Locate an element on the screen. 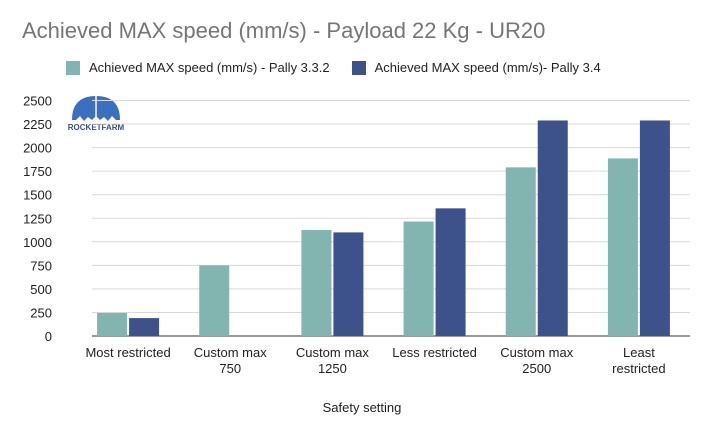 This screenshot has width=724, height=439. svg-text: ROCKETFARM is located at coordinates (96, 127).